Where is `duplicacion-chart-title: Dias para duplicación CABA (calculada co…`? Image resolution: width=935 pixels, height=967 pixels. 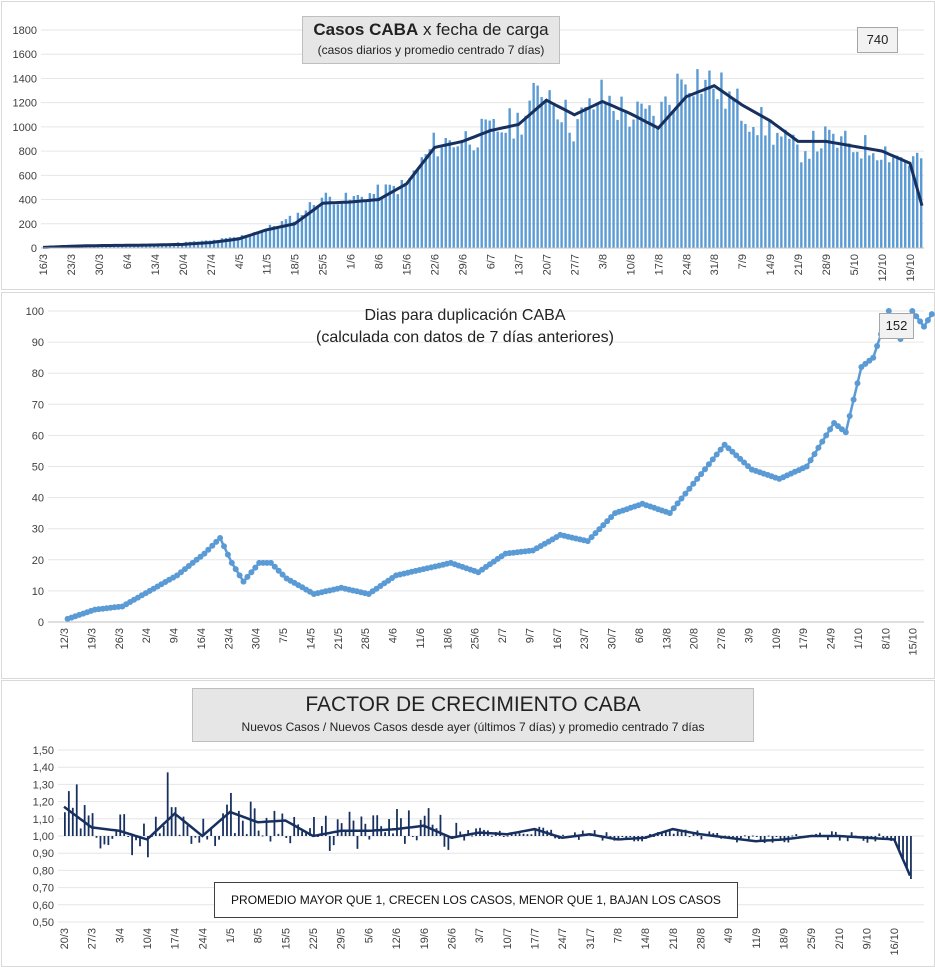
duplicacion-chart-title: Dias para duplicación CABA (calculada co… is located at coordinates (465, 327).